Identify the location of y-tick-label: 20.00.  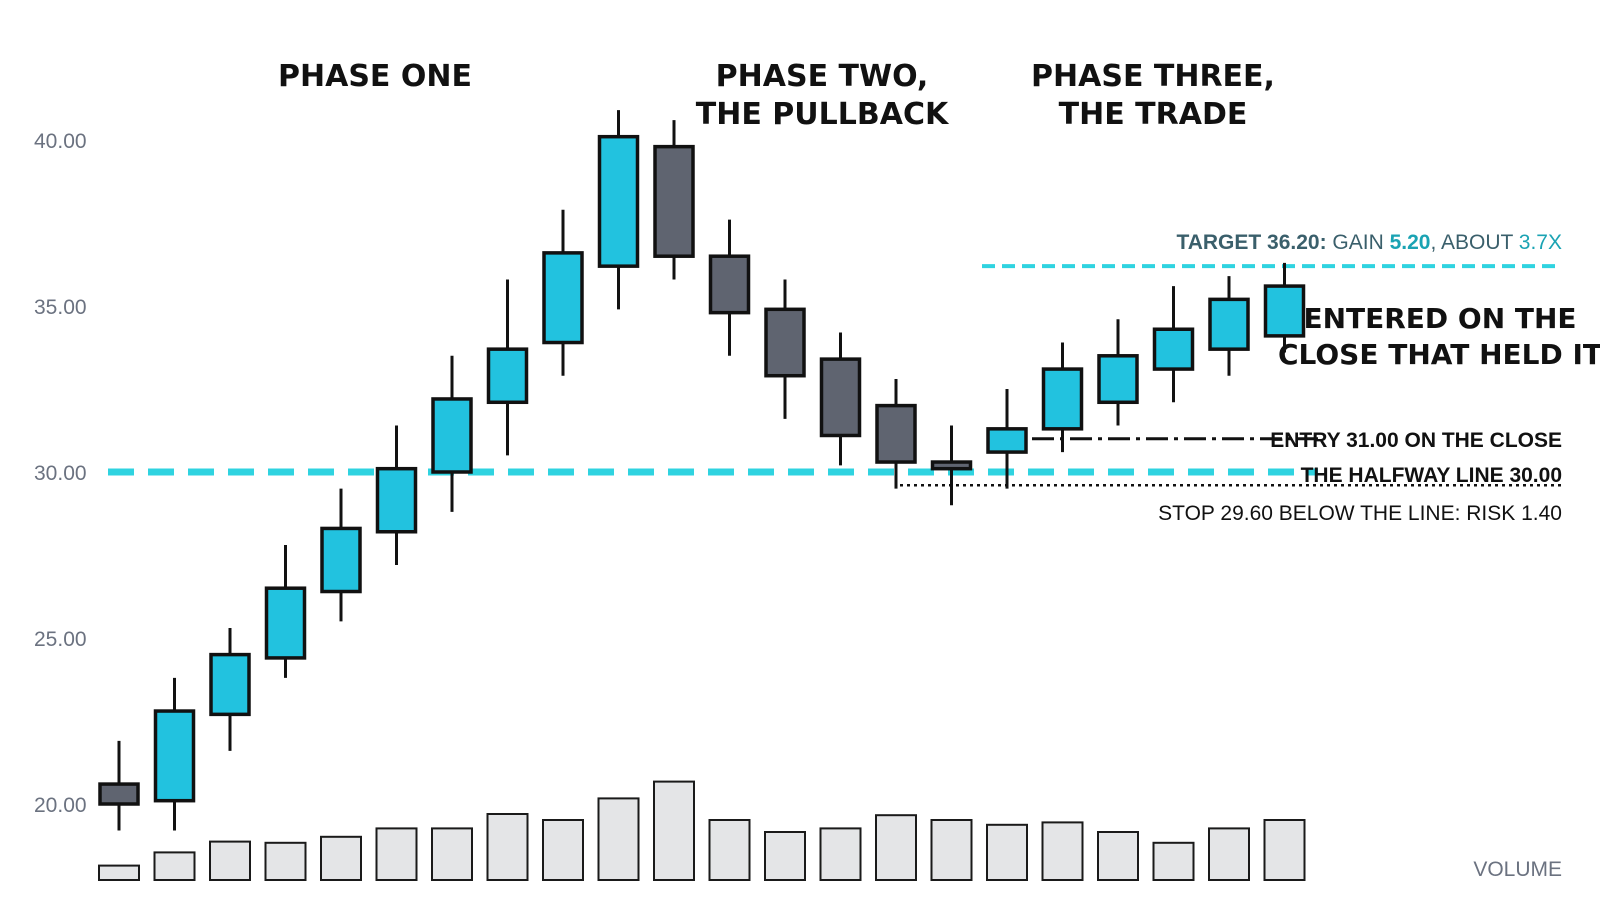
(60, 805).